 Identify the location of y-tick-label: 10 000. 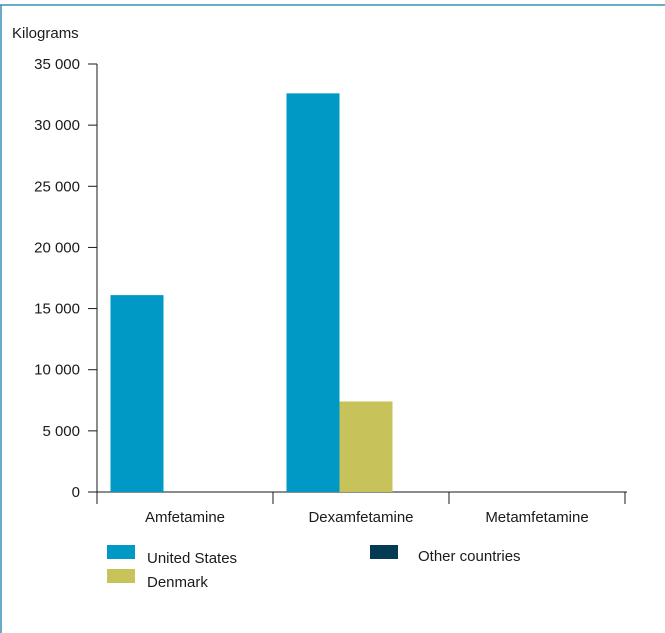
(57, 370).